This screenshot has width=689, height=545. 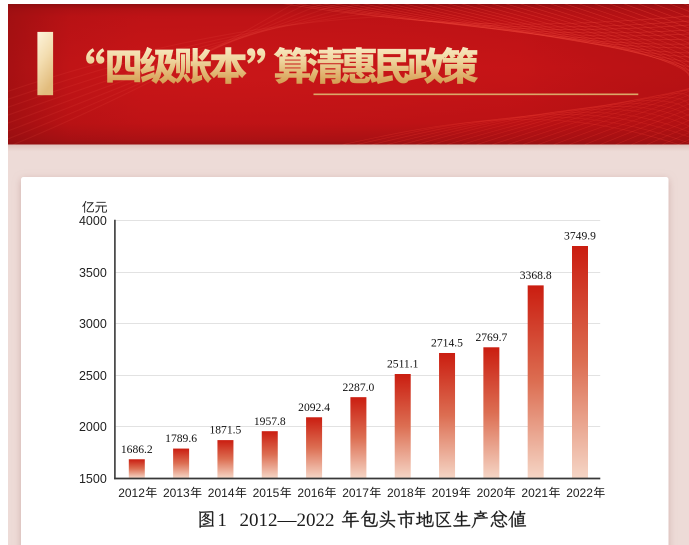 What do you see at coordinates (137, 449) in the screenshot?
I see `svg-text: 1686.2` at bounding box center [137, 449].